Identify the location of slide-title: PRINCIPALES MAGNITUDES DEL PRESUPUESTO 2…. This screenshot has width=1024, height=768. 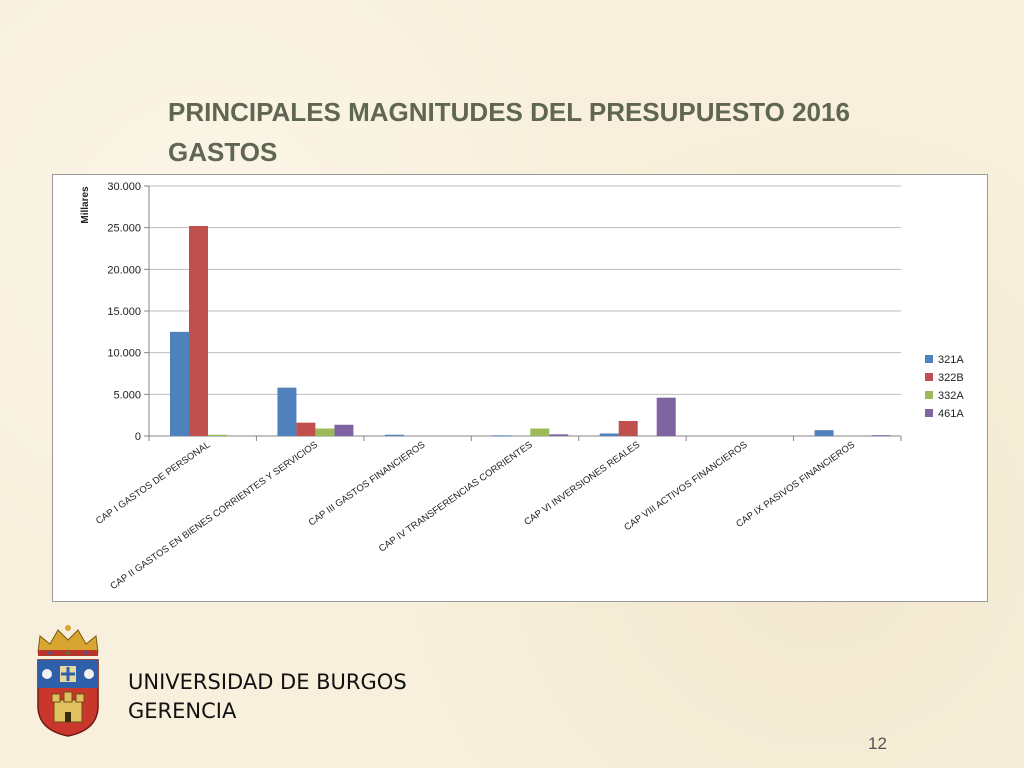
(558, 132).